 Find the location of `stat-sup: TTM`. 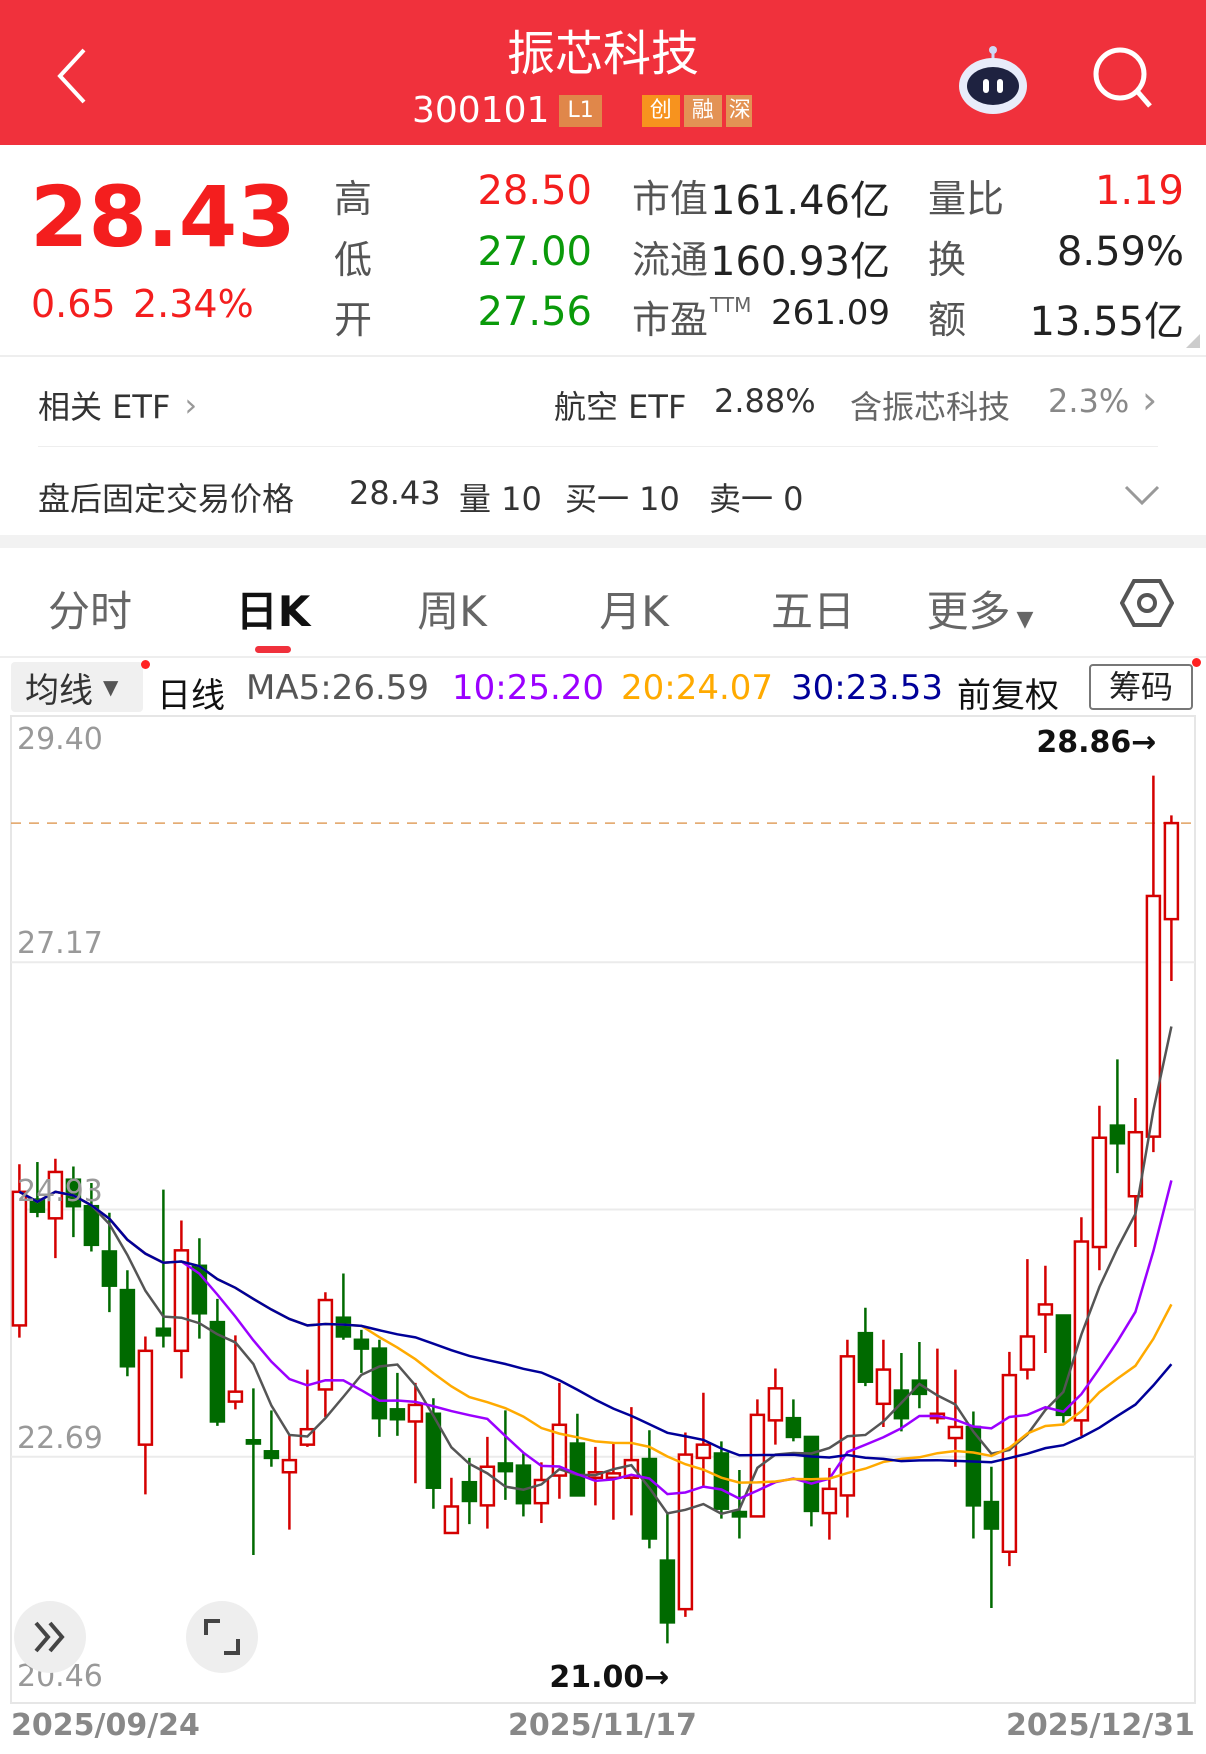

stat-sup: TTM is located at coordinates (731, 305).